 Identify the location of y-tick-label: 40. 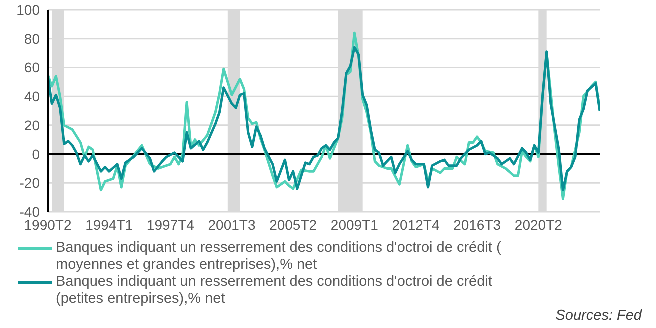
(32, 96).